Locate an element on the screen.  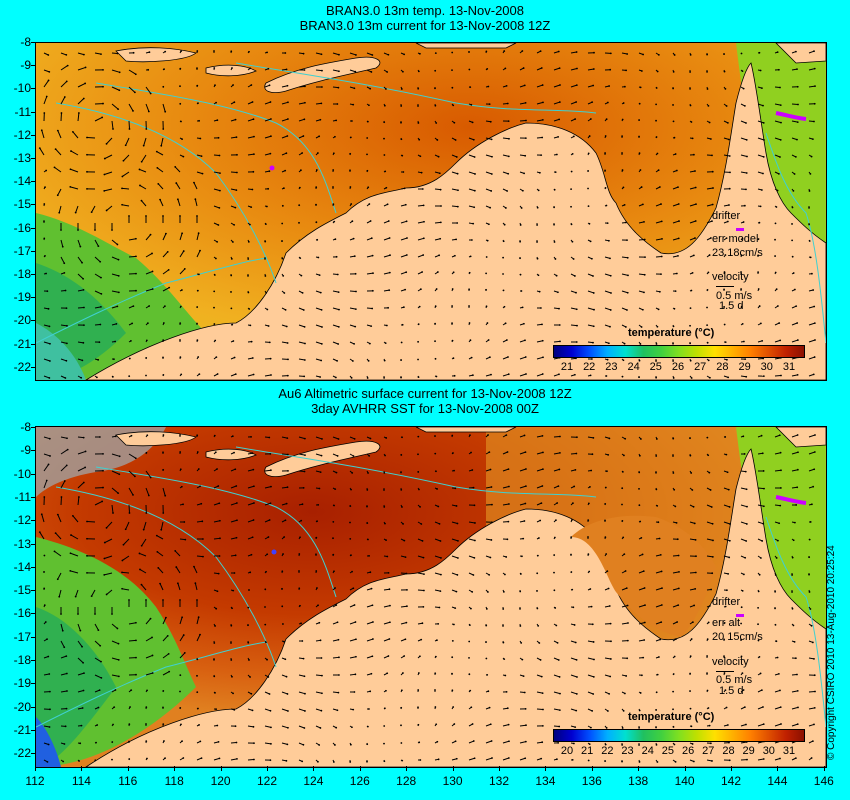
top-y-tick-label: -14 is located at coordinates (22, 181).